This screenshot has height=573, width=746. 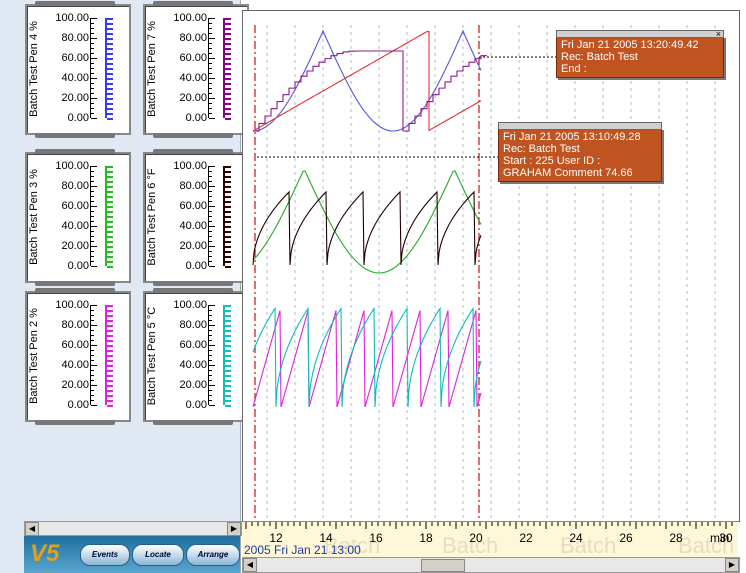 I want to click on toolbar-strip: V5 Events Locate Arrange, so click(x=132, y=554).